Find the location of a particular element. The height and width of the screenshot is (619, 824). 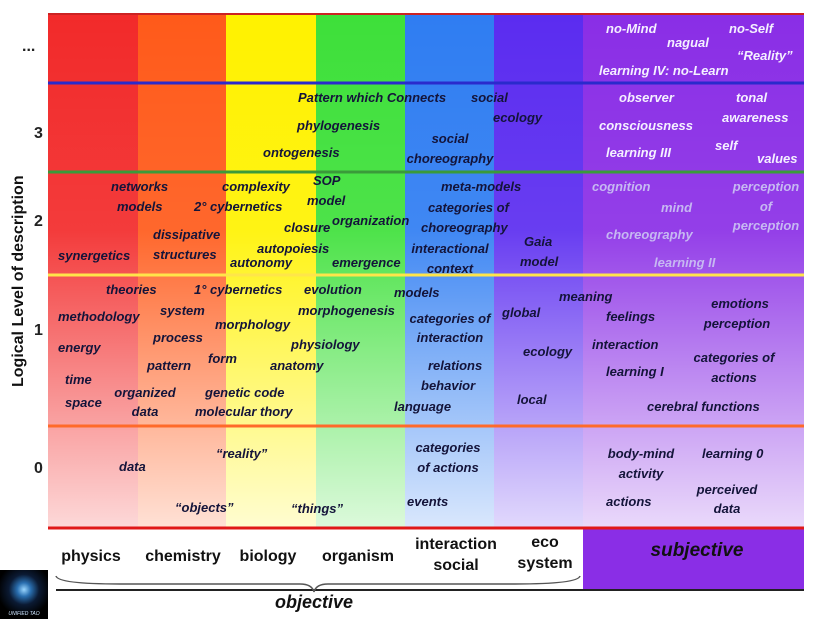

term-local: local is located at coordinates (532, 399).